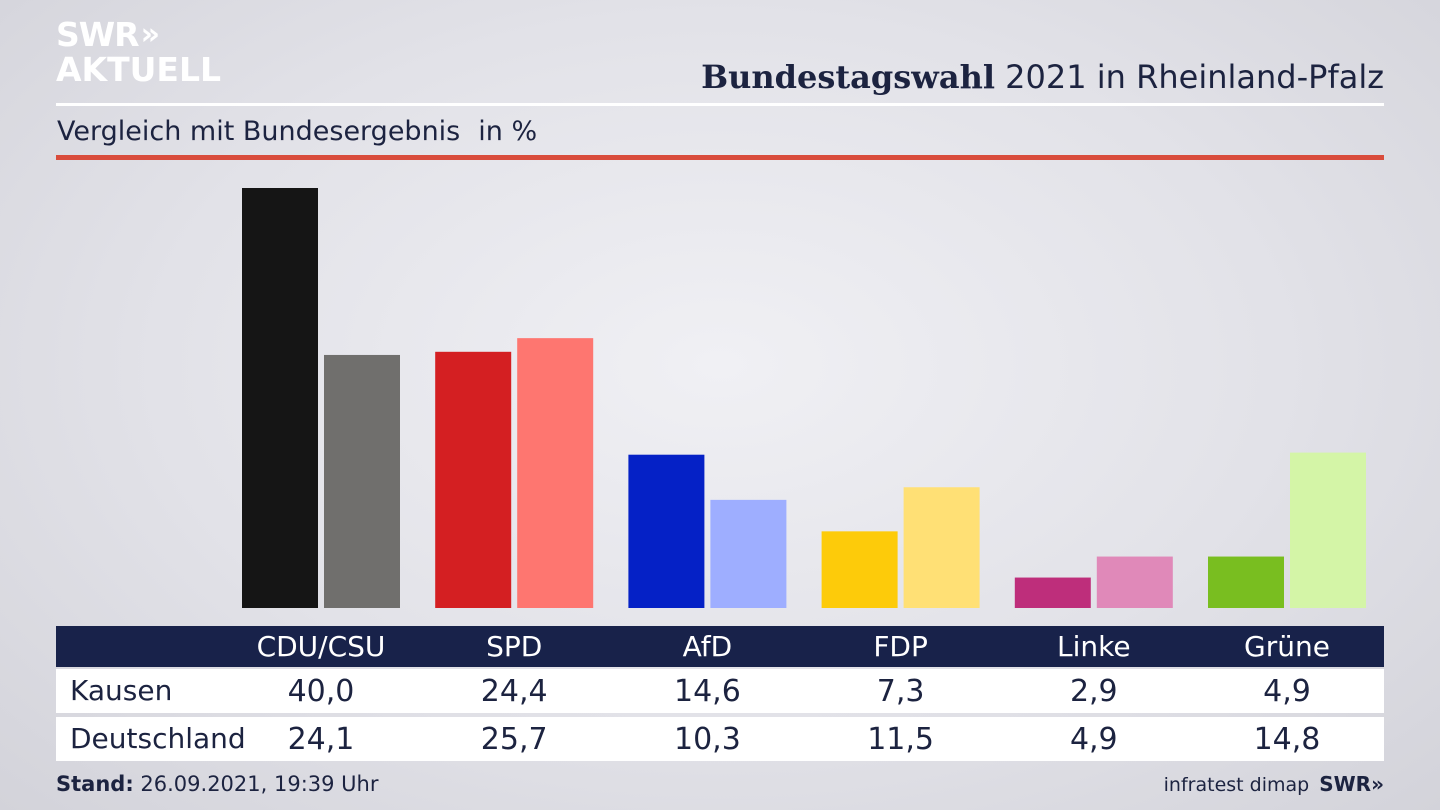 Image resolution: width=1440 pixels, height=810 pixels. What do you see at coordinates (95, 784) in the screenshot?
I see `stand-label: Stand:` at bounding box center [95, 784].